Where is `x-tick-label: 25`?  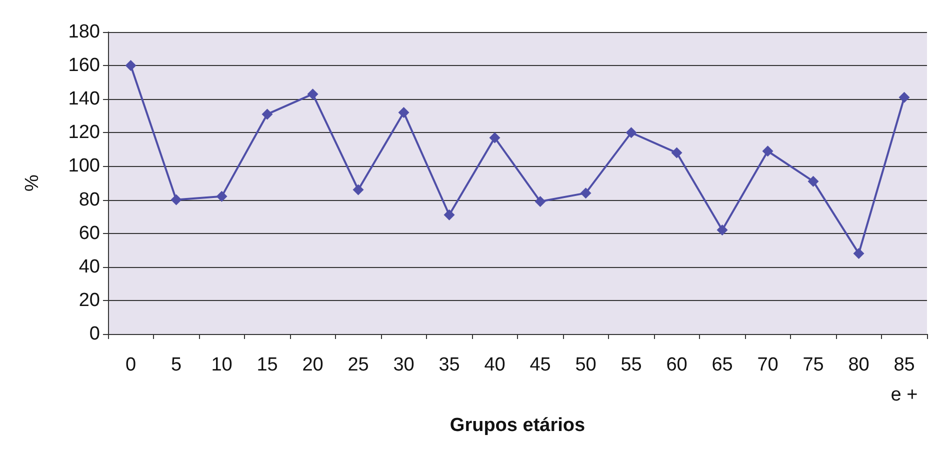
x-tick-label: 25 is located at coordinates (358, 365).